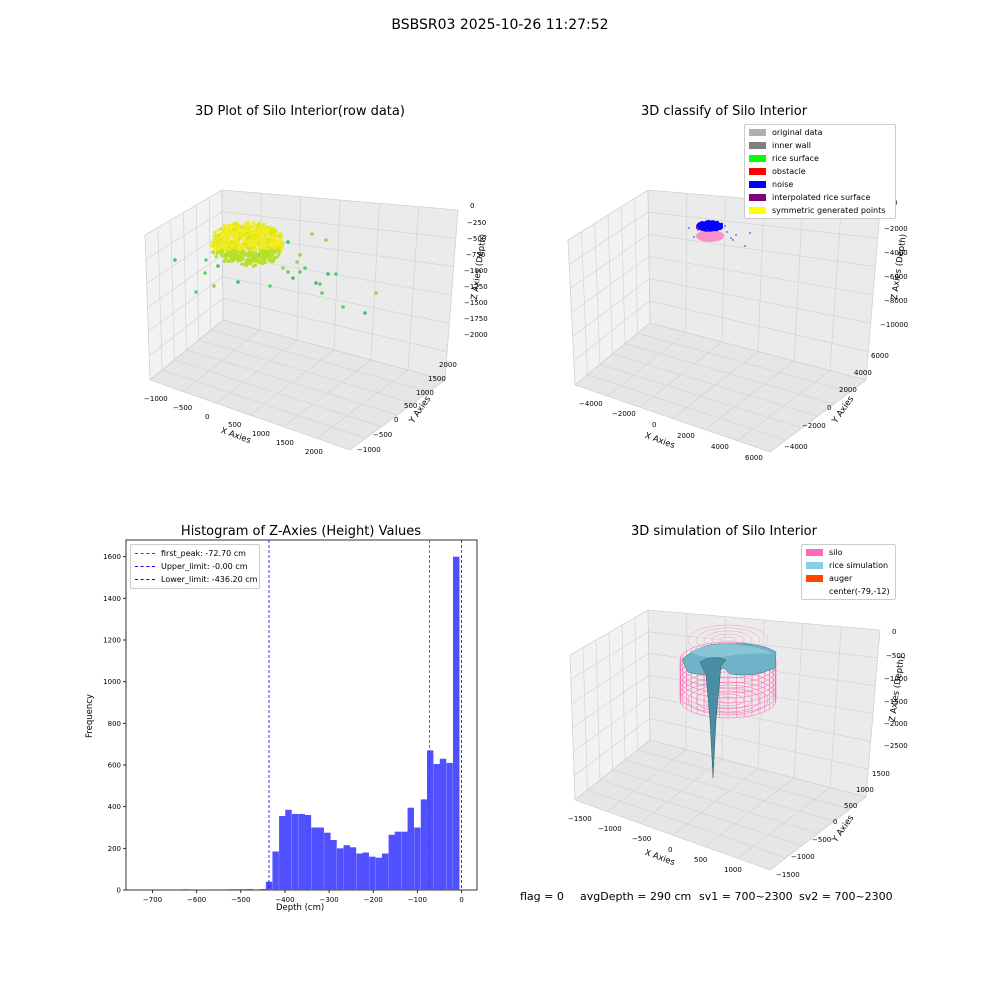  I want to click on legend-swatch, so click(814, 578).